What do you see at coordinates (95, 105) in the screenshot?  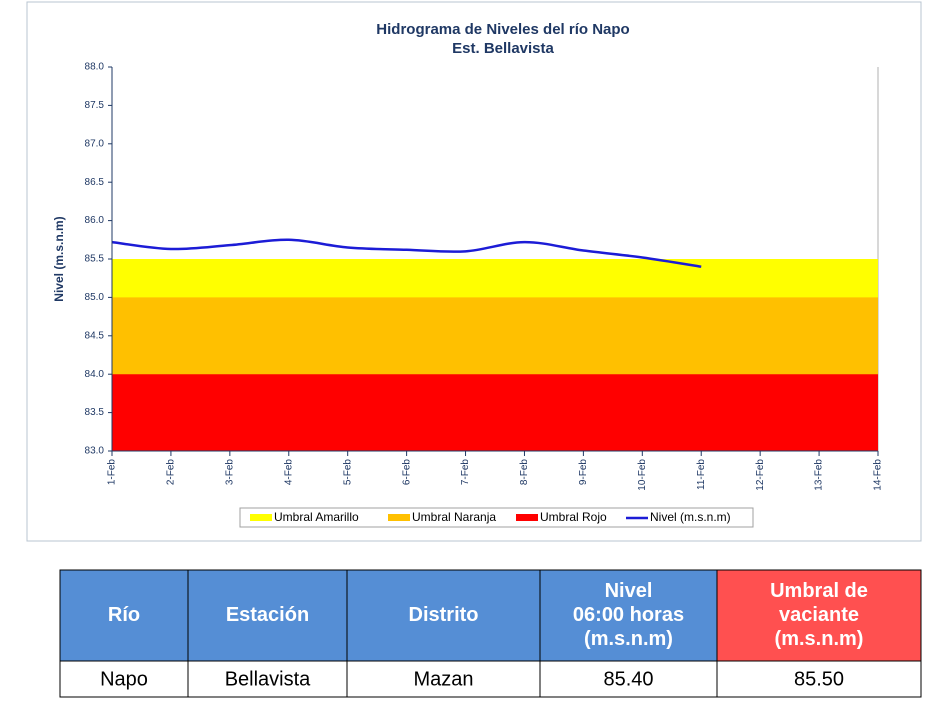 I see `y-tick-label: 87.5` at bounding box center [95, 105].